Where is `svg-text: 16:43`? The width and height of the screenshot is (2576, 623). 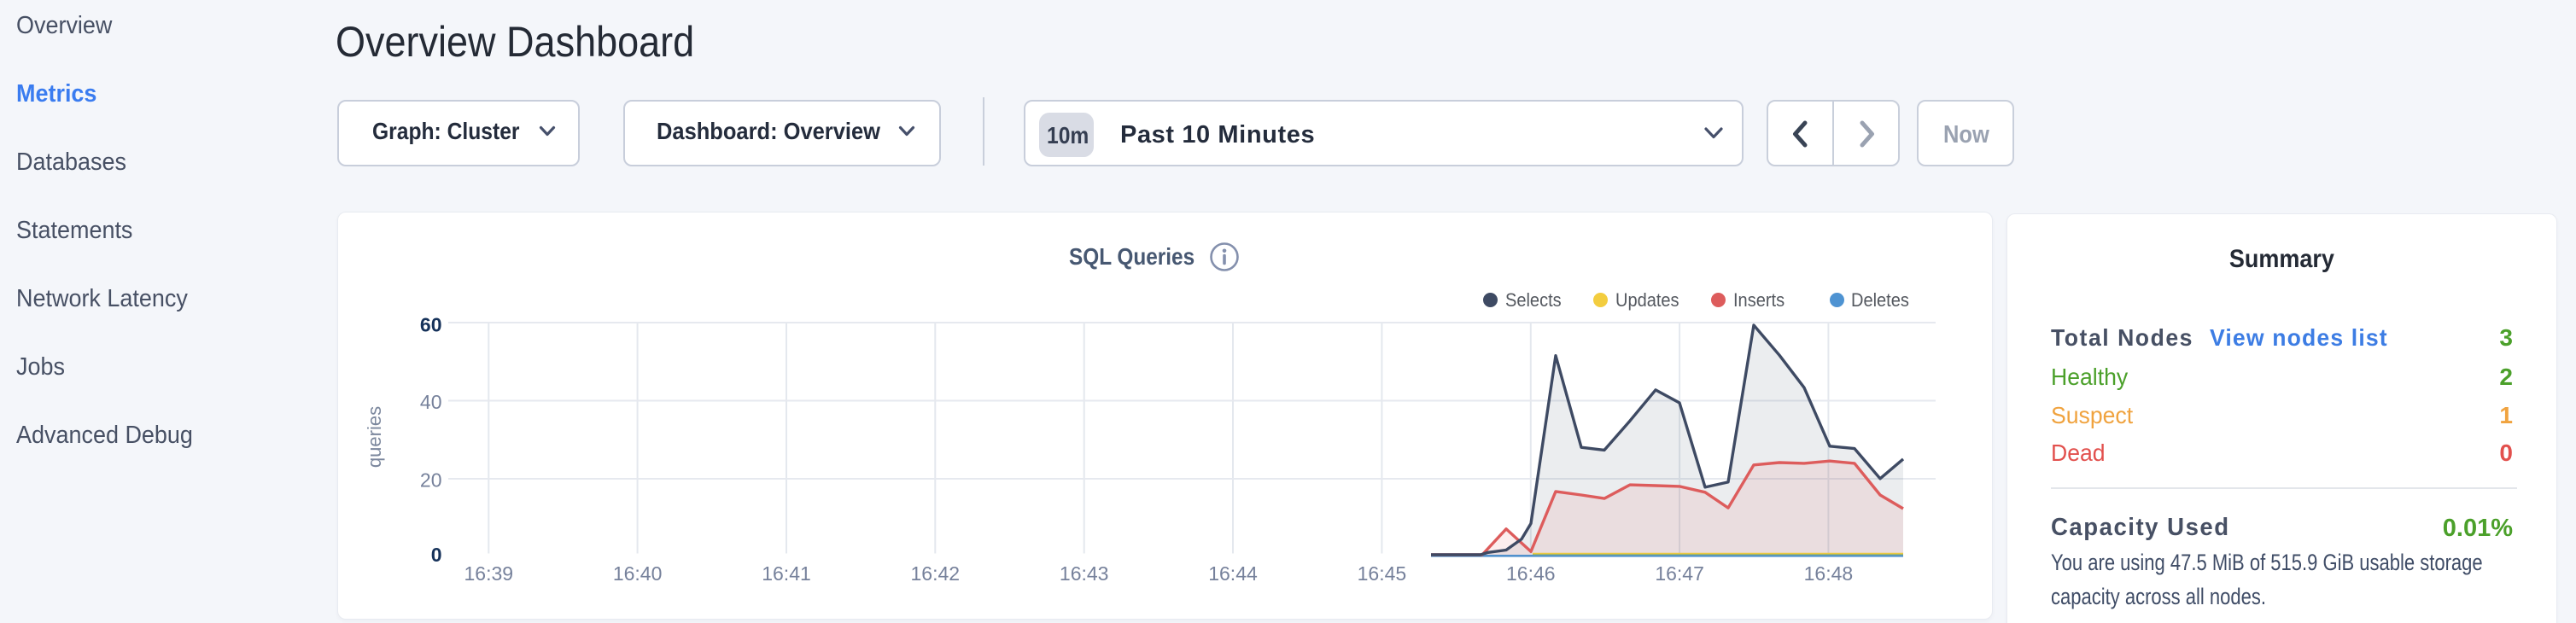 svg-text: 16:43 is located at coordinates (1084, 573).